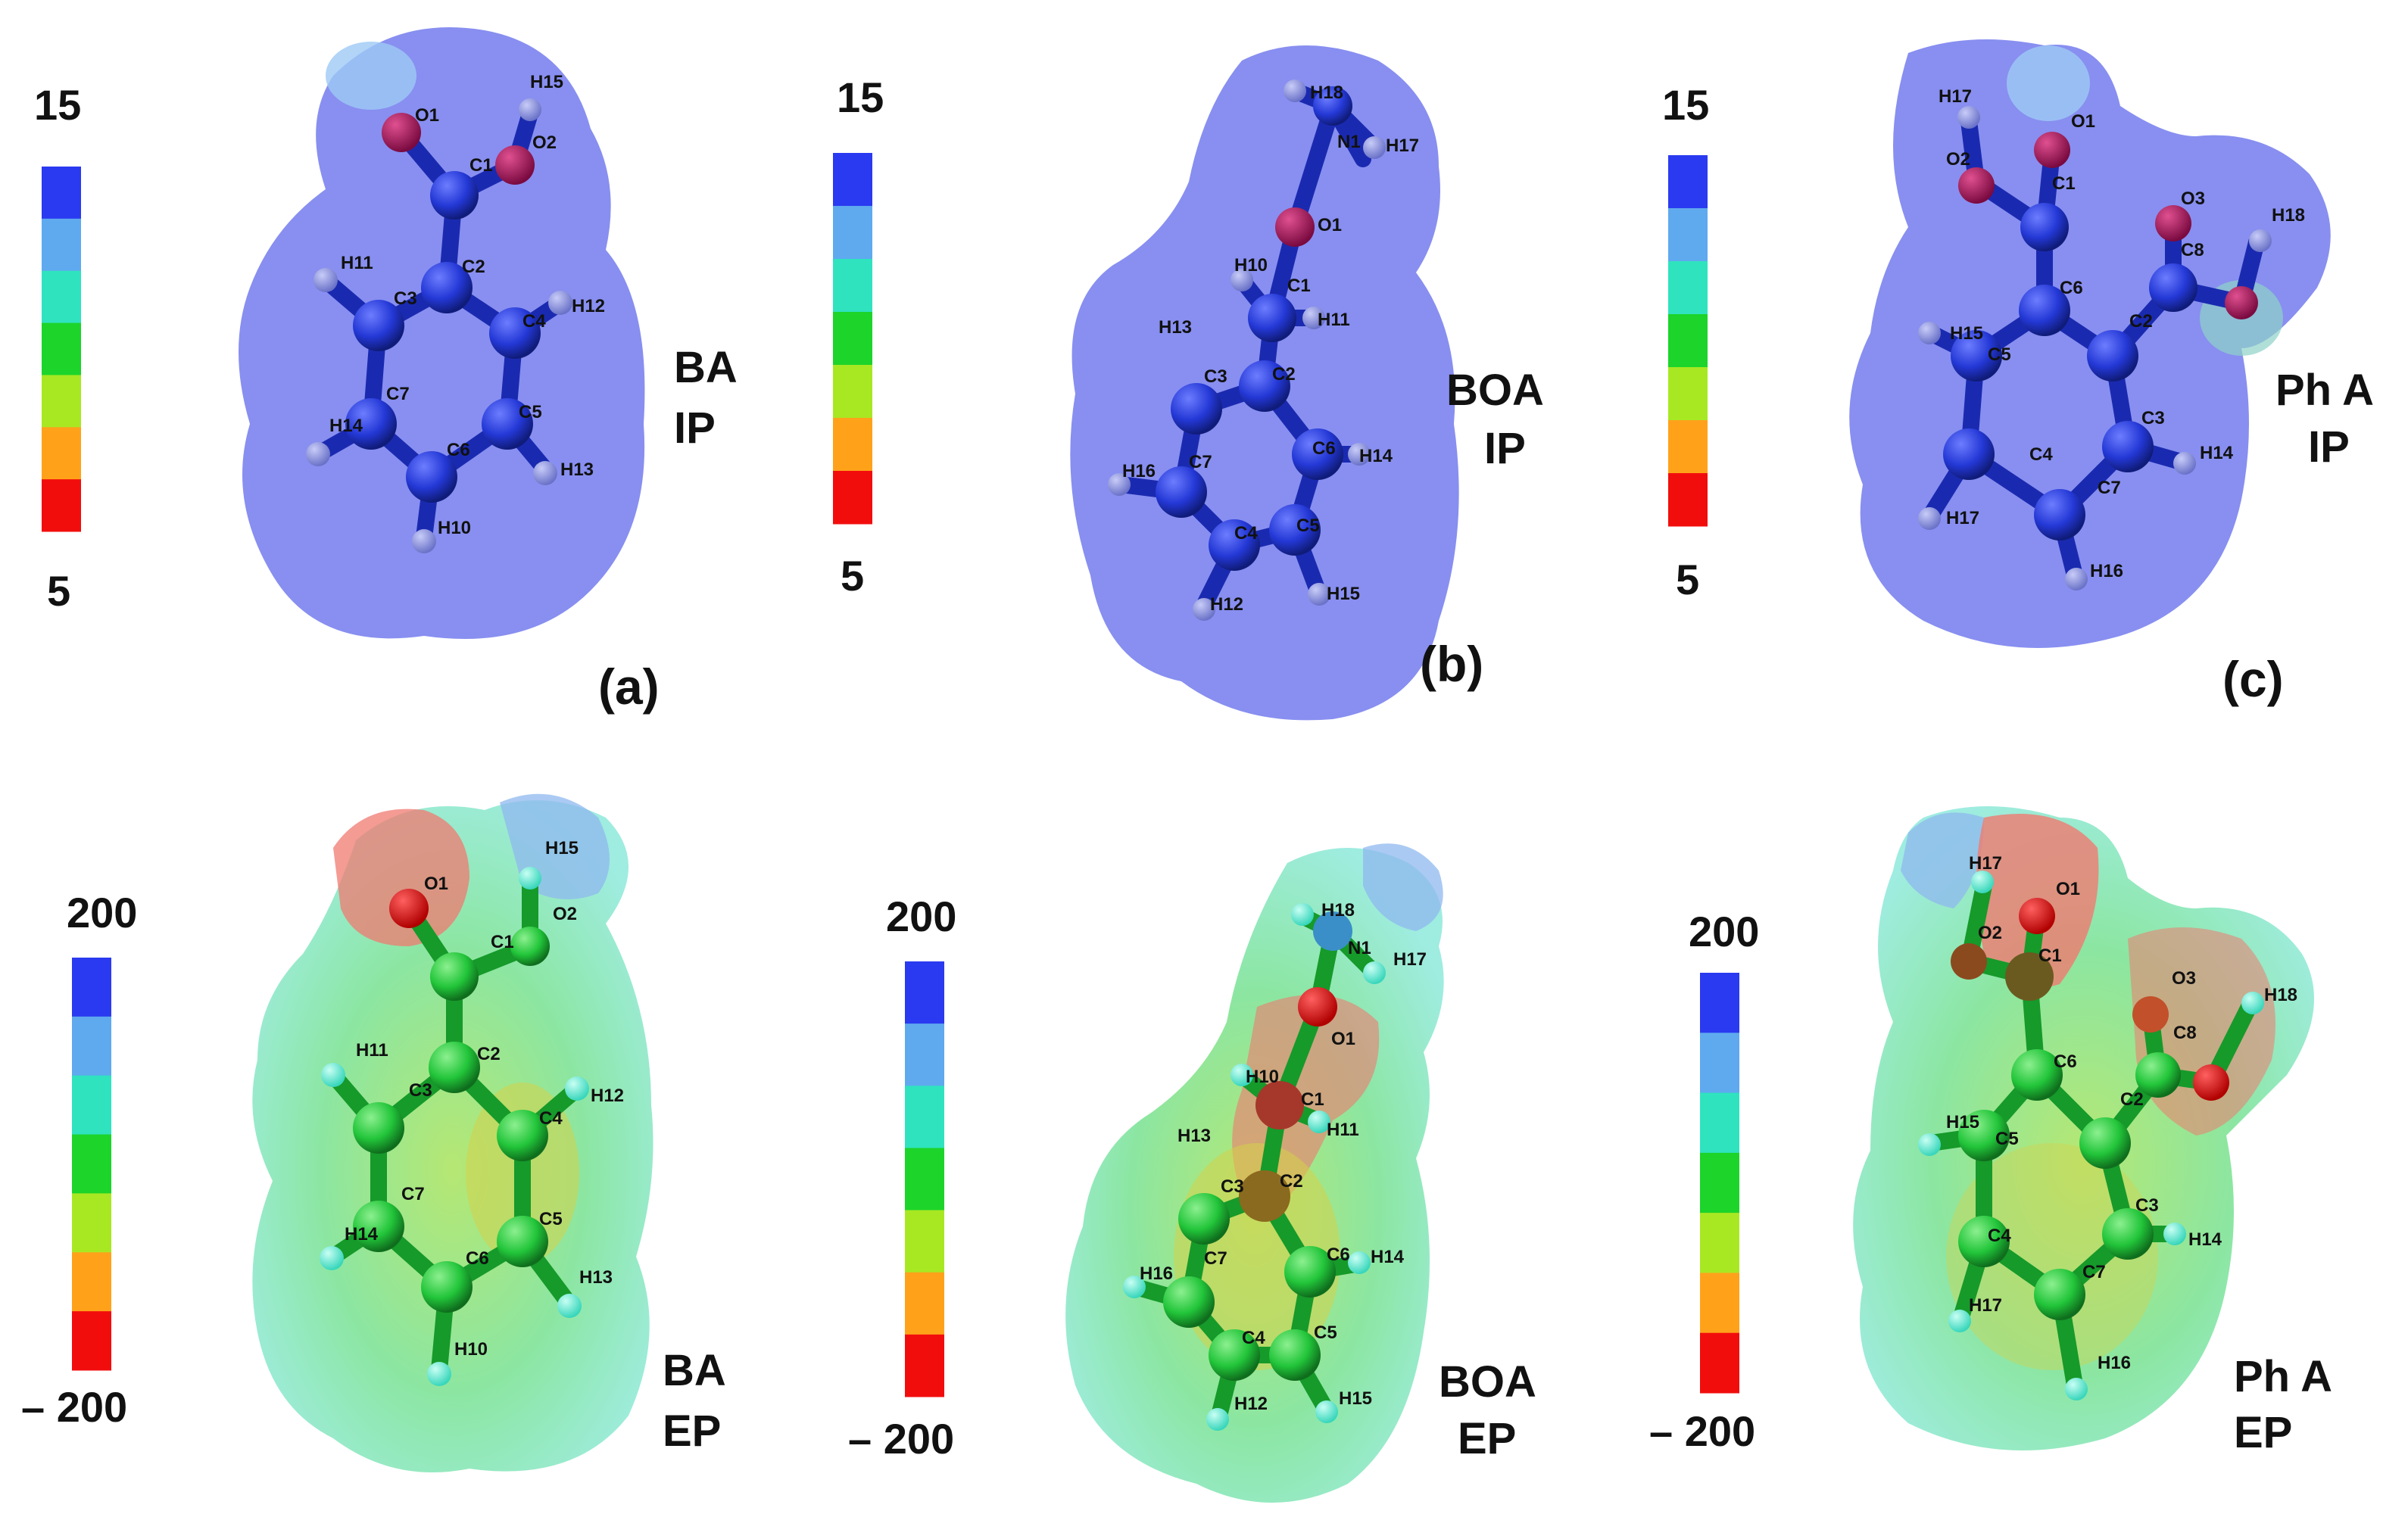  I want to click on scale-min-c-ip: 5, so click(1687, 579).